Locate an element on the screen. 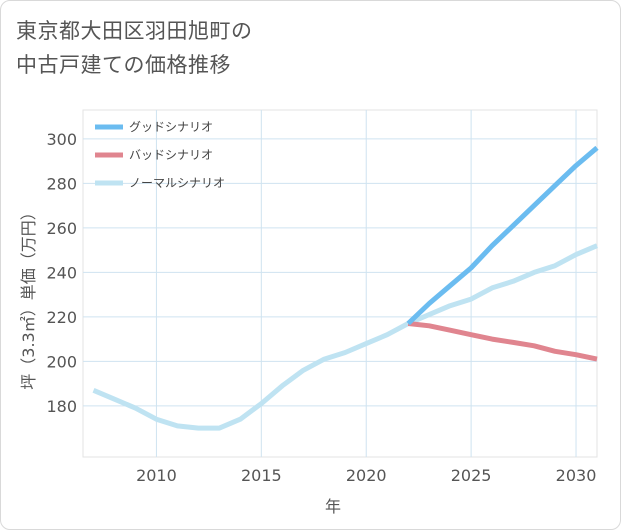 This screenshot has height=530, width=621. y-tick-label: 180 is located at coordinates (61, 406).